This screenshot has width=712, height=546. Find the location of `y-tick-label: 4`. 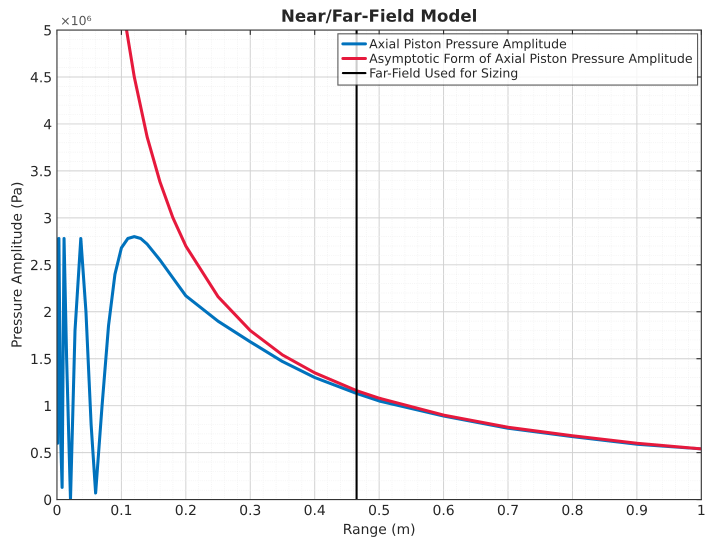

y-tick-label: 4 is located at coordinates (48, 124).